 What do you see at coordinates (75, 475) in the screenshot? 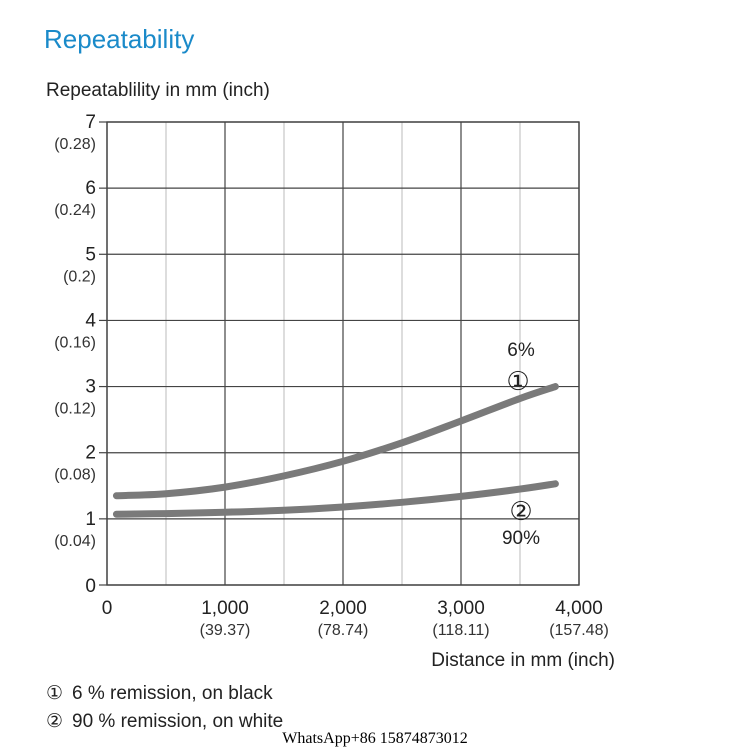
I see `y-tick-sublabel: (0.08)` at bounding box center [75, 475].